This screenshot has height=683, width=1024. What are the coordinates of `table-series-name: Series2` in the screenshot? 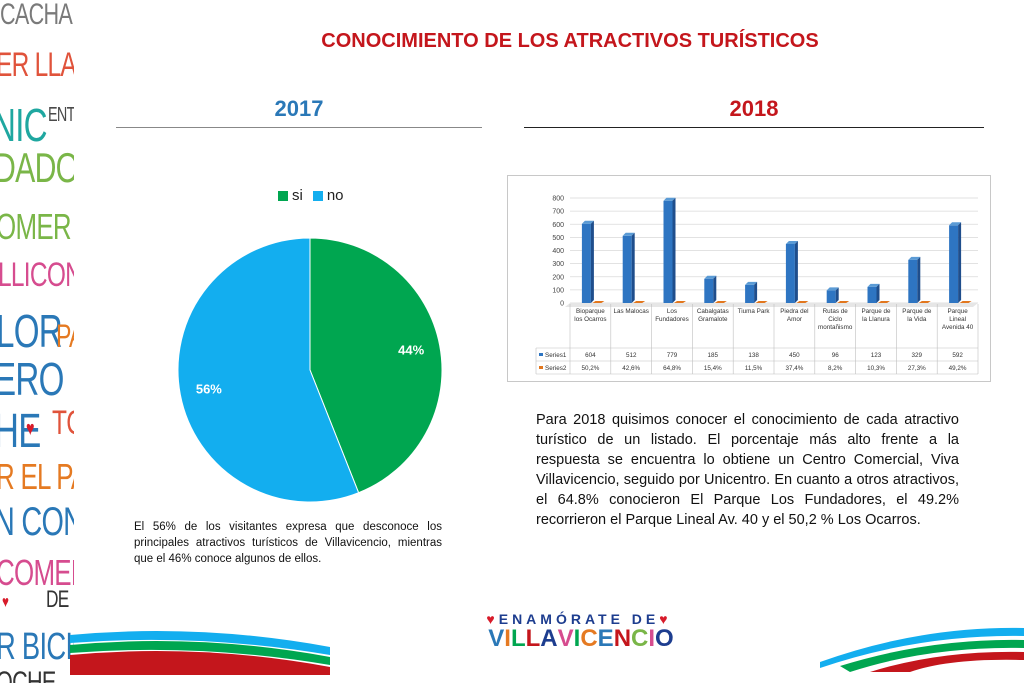 It's located at (556, 368).